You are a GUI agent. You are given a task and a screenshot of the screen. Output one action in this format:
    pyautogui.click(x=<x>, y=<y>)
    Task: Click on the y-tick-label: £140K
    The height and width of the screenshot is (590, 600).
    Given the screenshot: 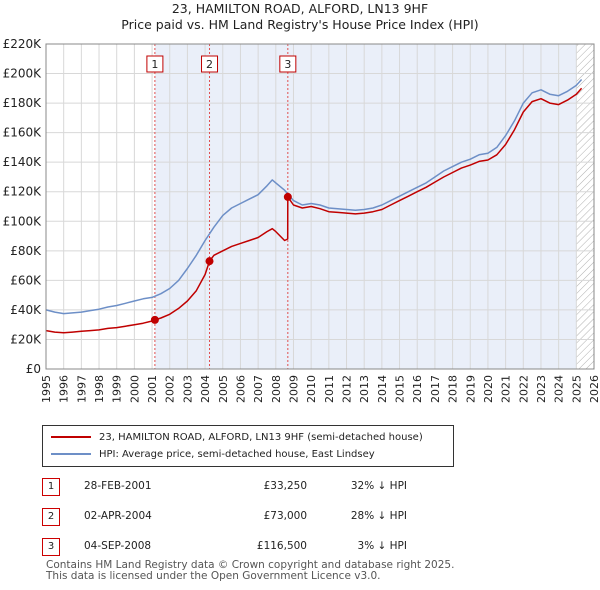 What is the action you would take?
    pyautogui.click(x=23, y=162)
    